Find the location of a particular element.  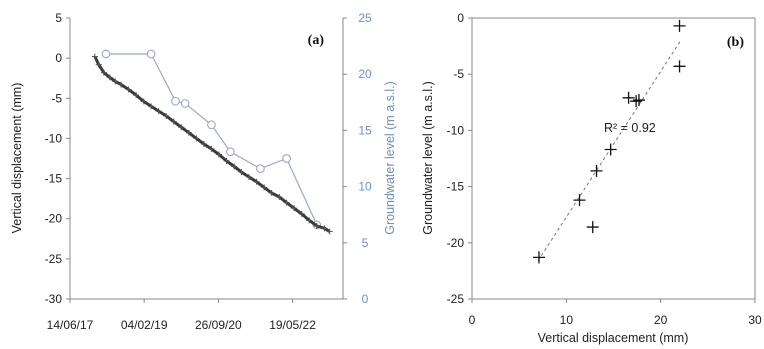

panel-a-x-tick-label: 19/05/22 is located at coordinates (292, 325).